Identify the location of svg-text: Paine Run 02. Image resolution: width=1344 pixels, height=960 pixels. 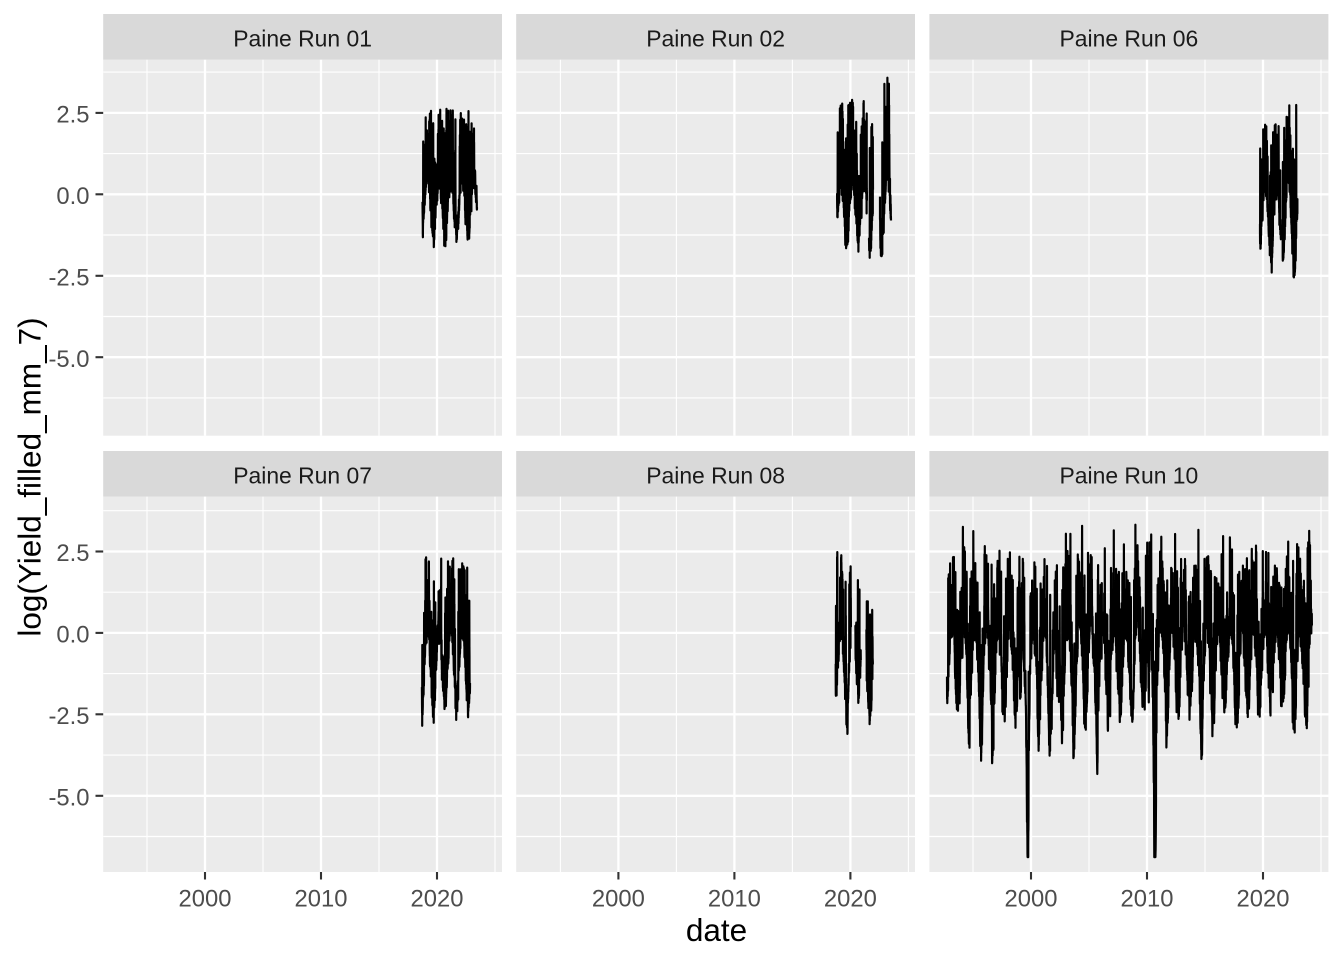
(715, 39).